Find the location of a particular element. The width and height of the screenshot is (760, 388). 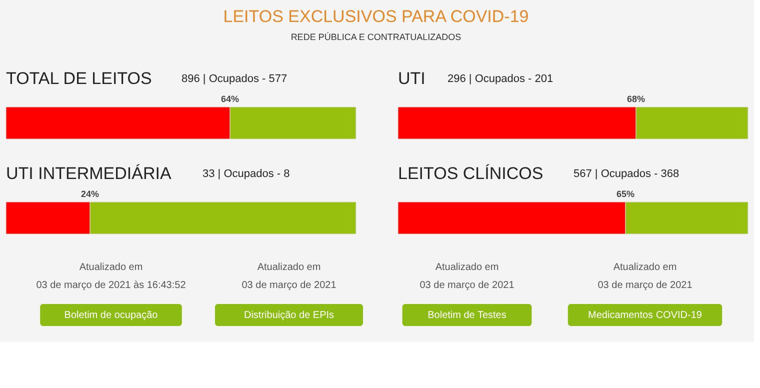

chart-subtitle: 33 | Ocupados - 8 is located at coordinates (246, 174).